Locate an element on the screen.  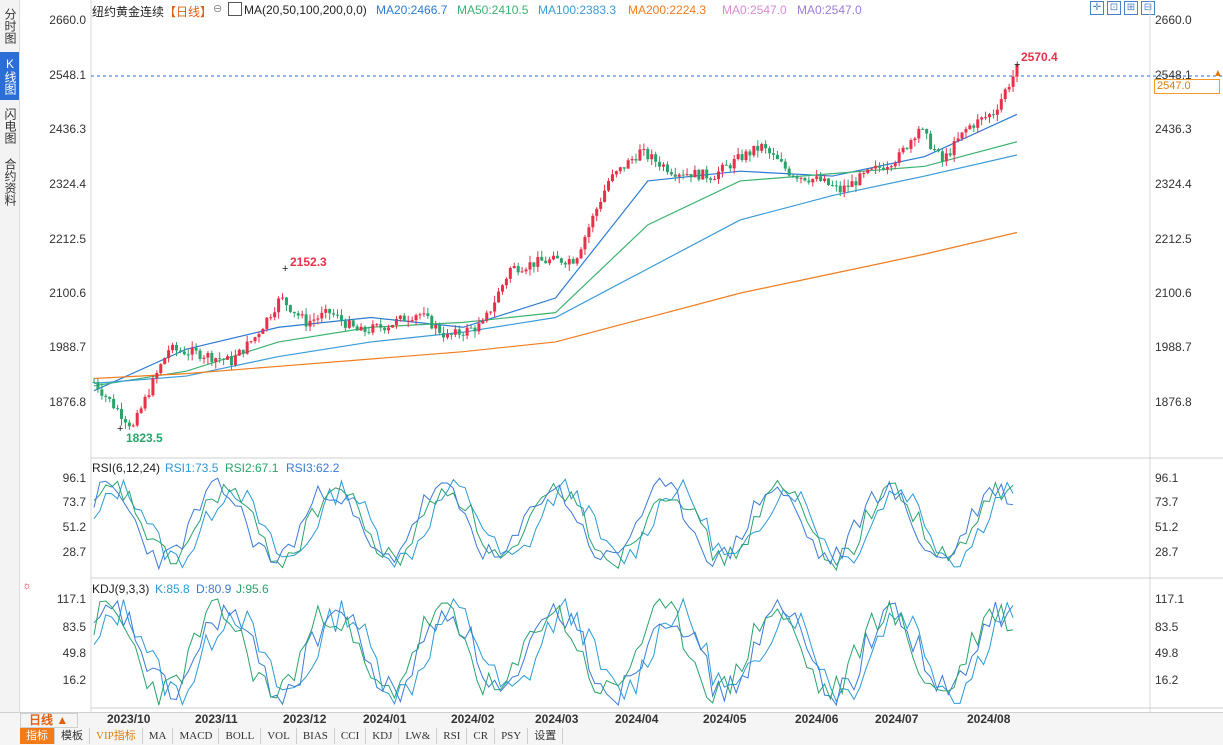
tab-cci: CCI is located at coordinates (350, 736).